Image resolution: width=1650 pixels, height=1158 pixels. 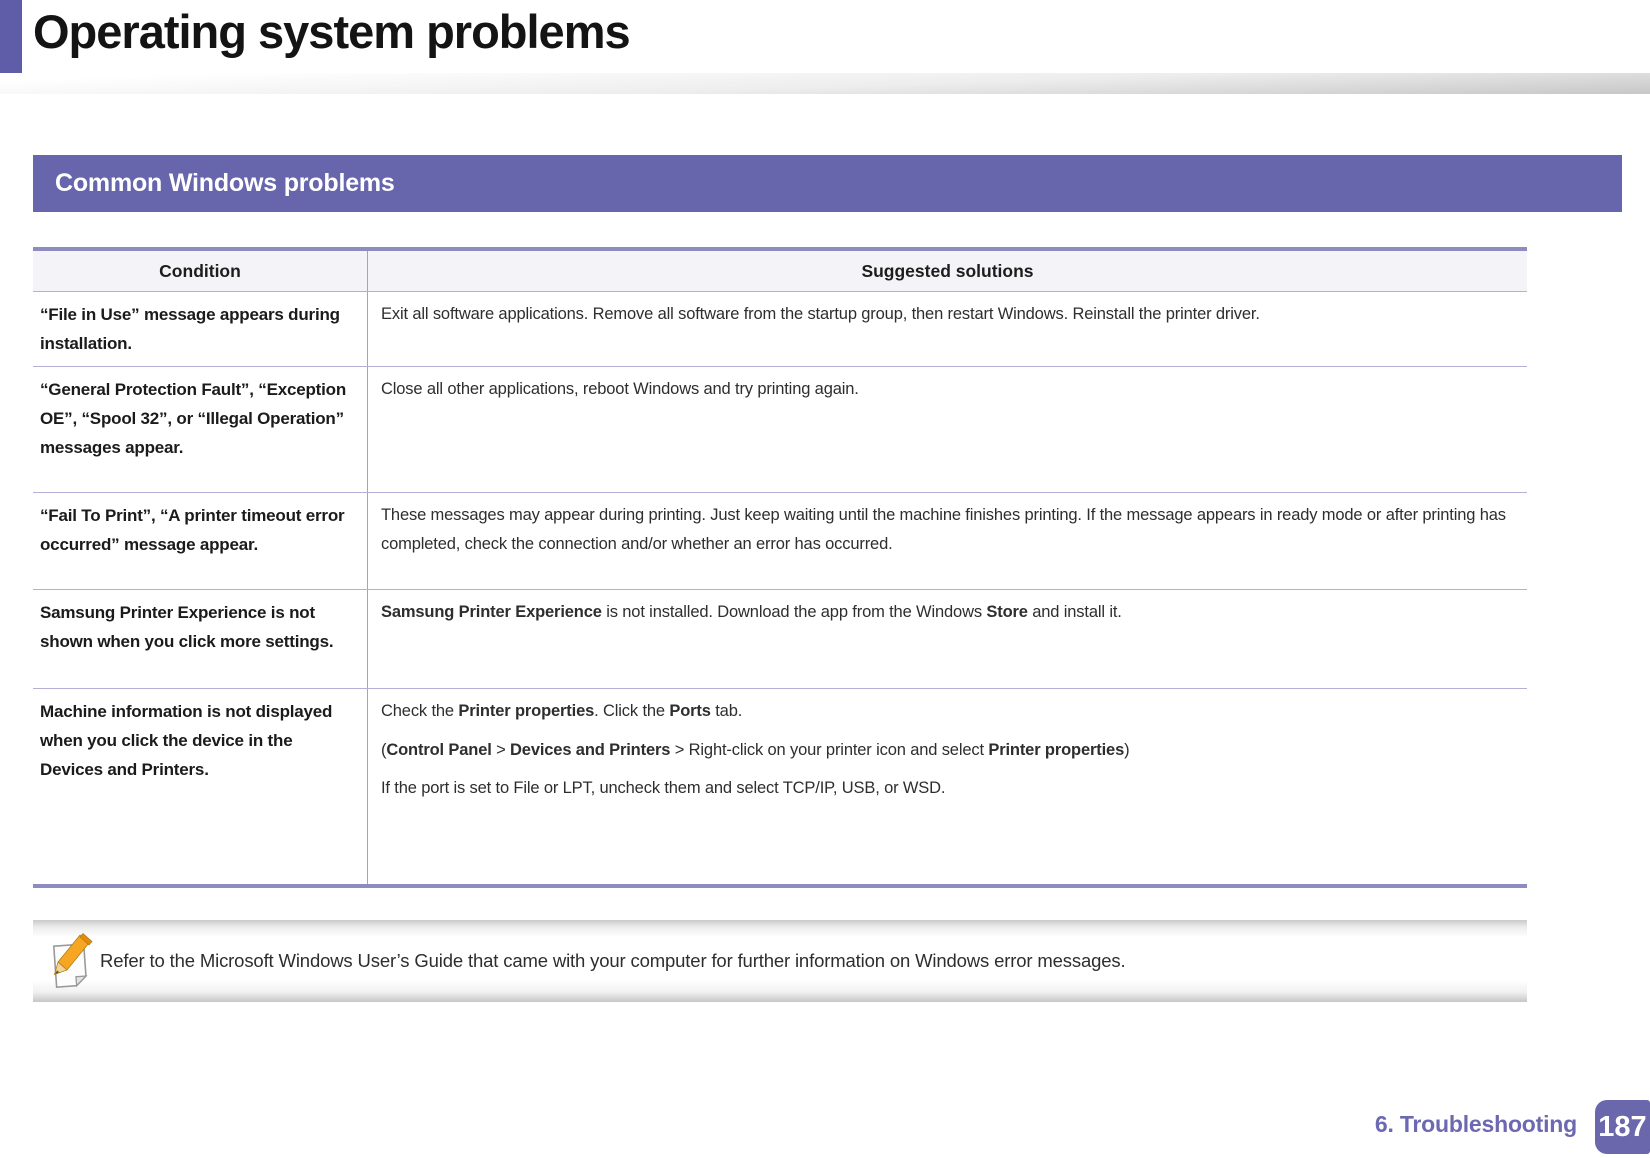 What do you see at coordinates (825, 83) in the screenshot?
I see `title-shadow-band` at bounding box center [825, 83].